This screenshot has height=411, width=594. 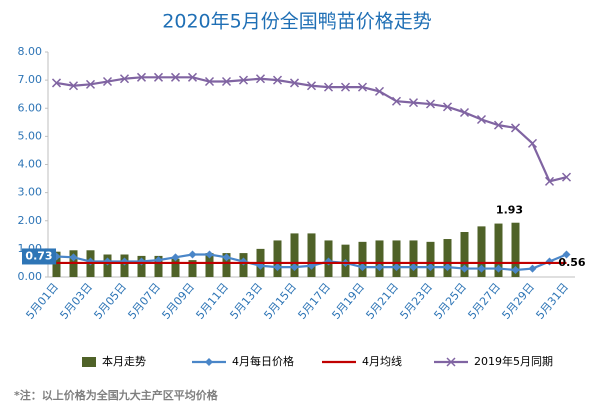 I want to click on y-tick-label: 5.00, so click(x=30, y=135).